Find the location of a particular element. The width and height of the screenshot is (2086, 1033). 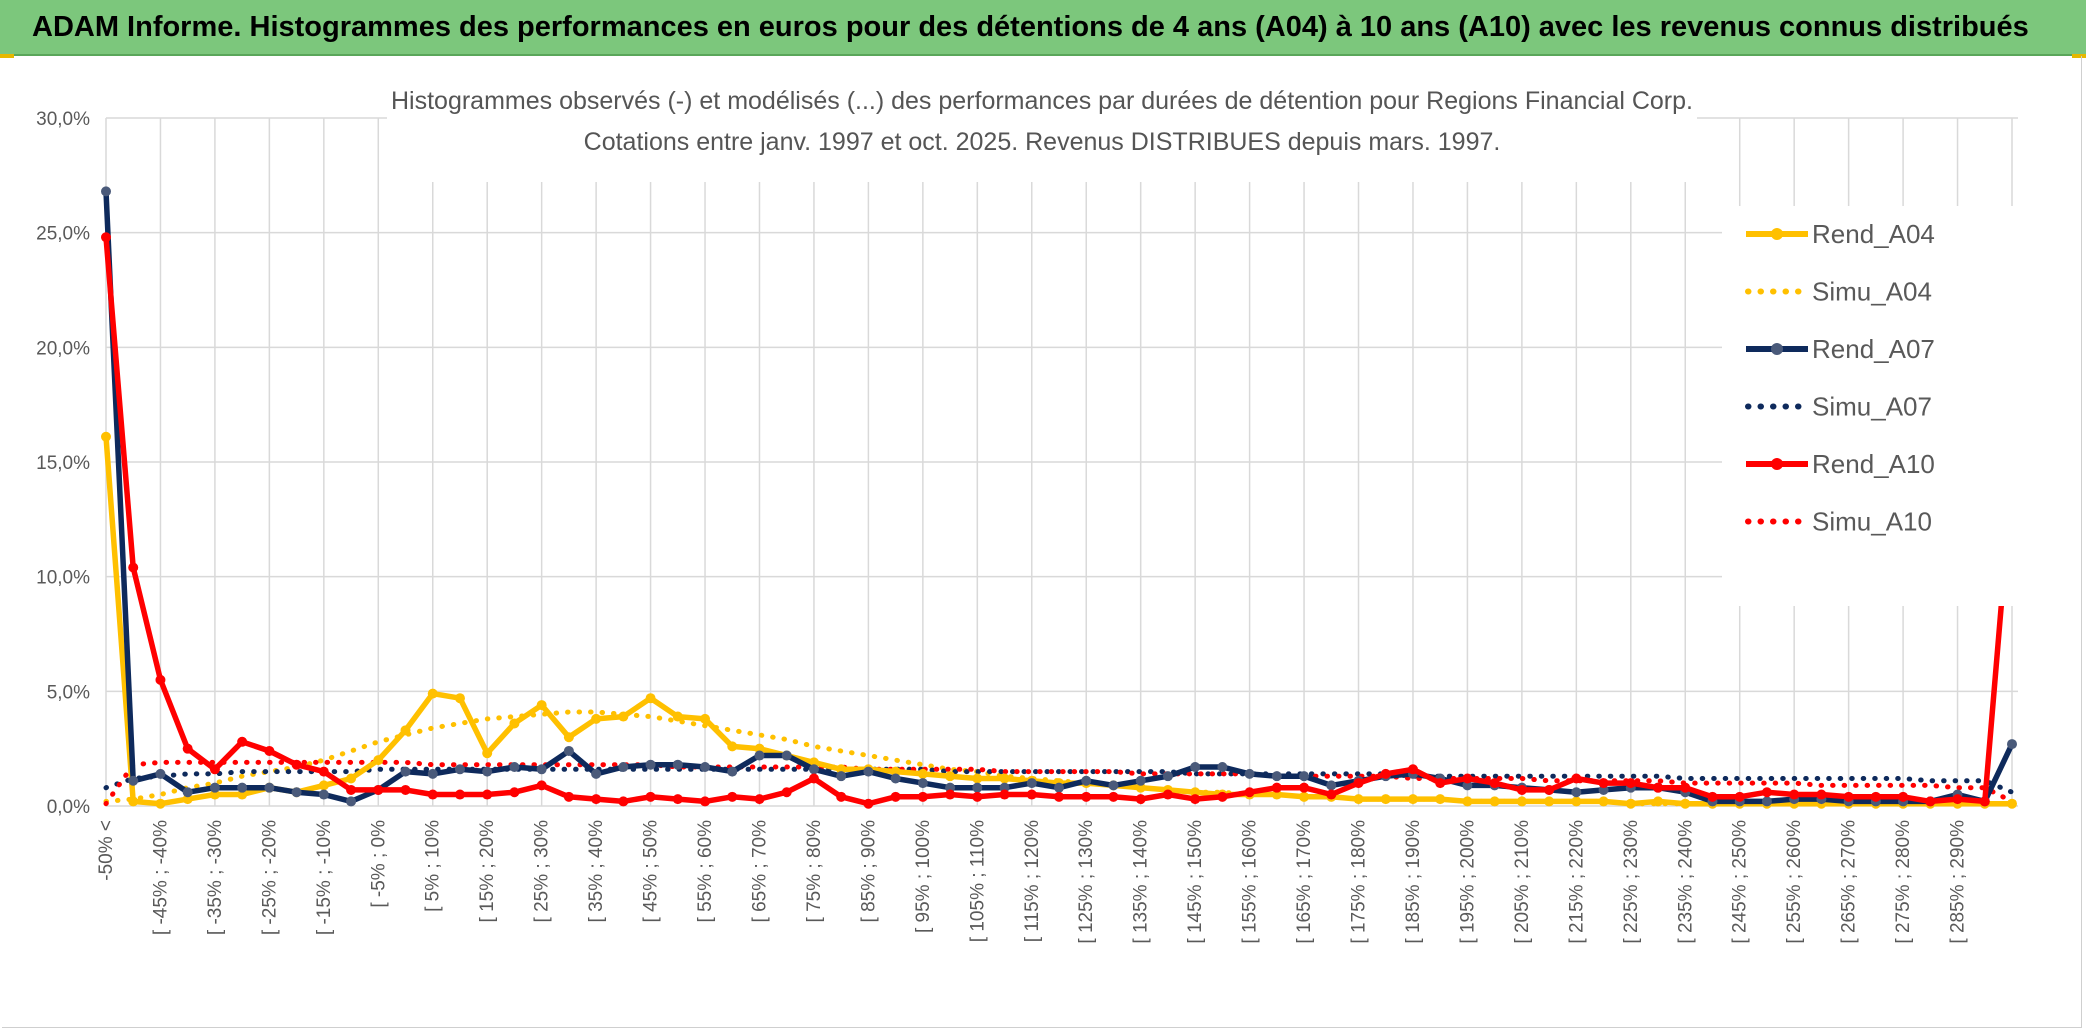

x-tick-label: [ 55% ; 60% is located at coordinates (705, 871).